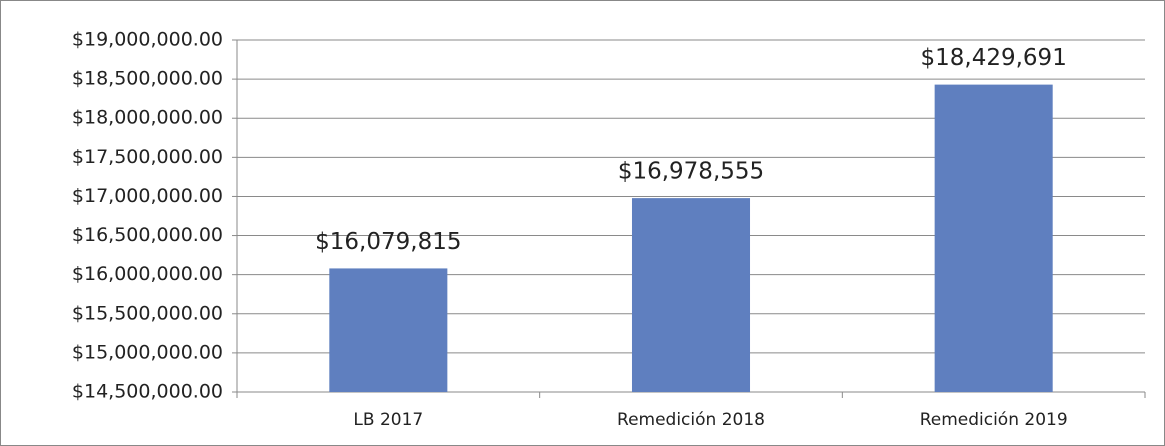 This screenshot has width=1165, height=446. What do you see at coordinates (994, 58) in the screenshot?
I see `value-label: $18,429,691` at bounding box center [994, 58].